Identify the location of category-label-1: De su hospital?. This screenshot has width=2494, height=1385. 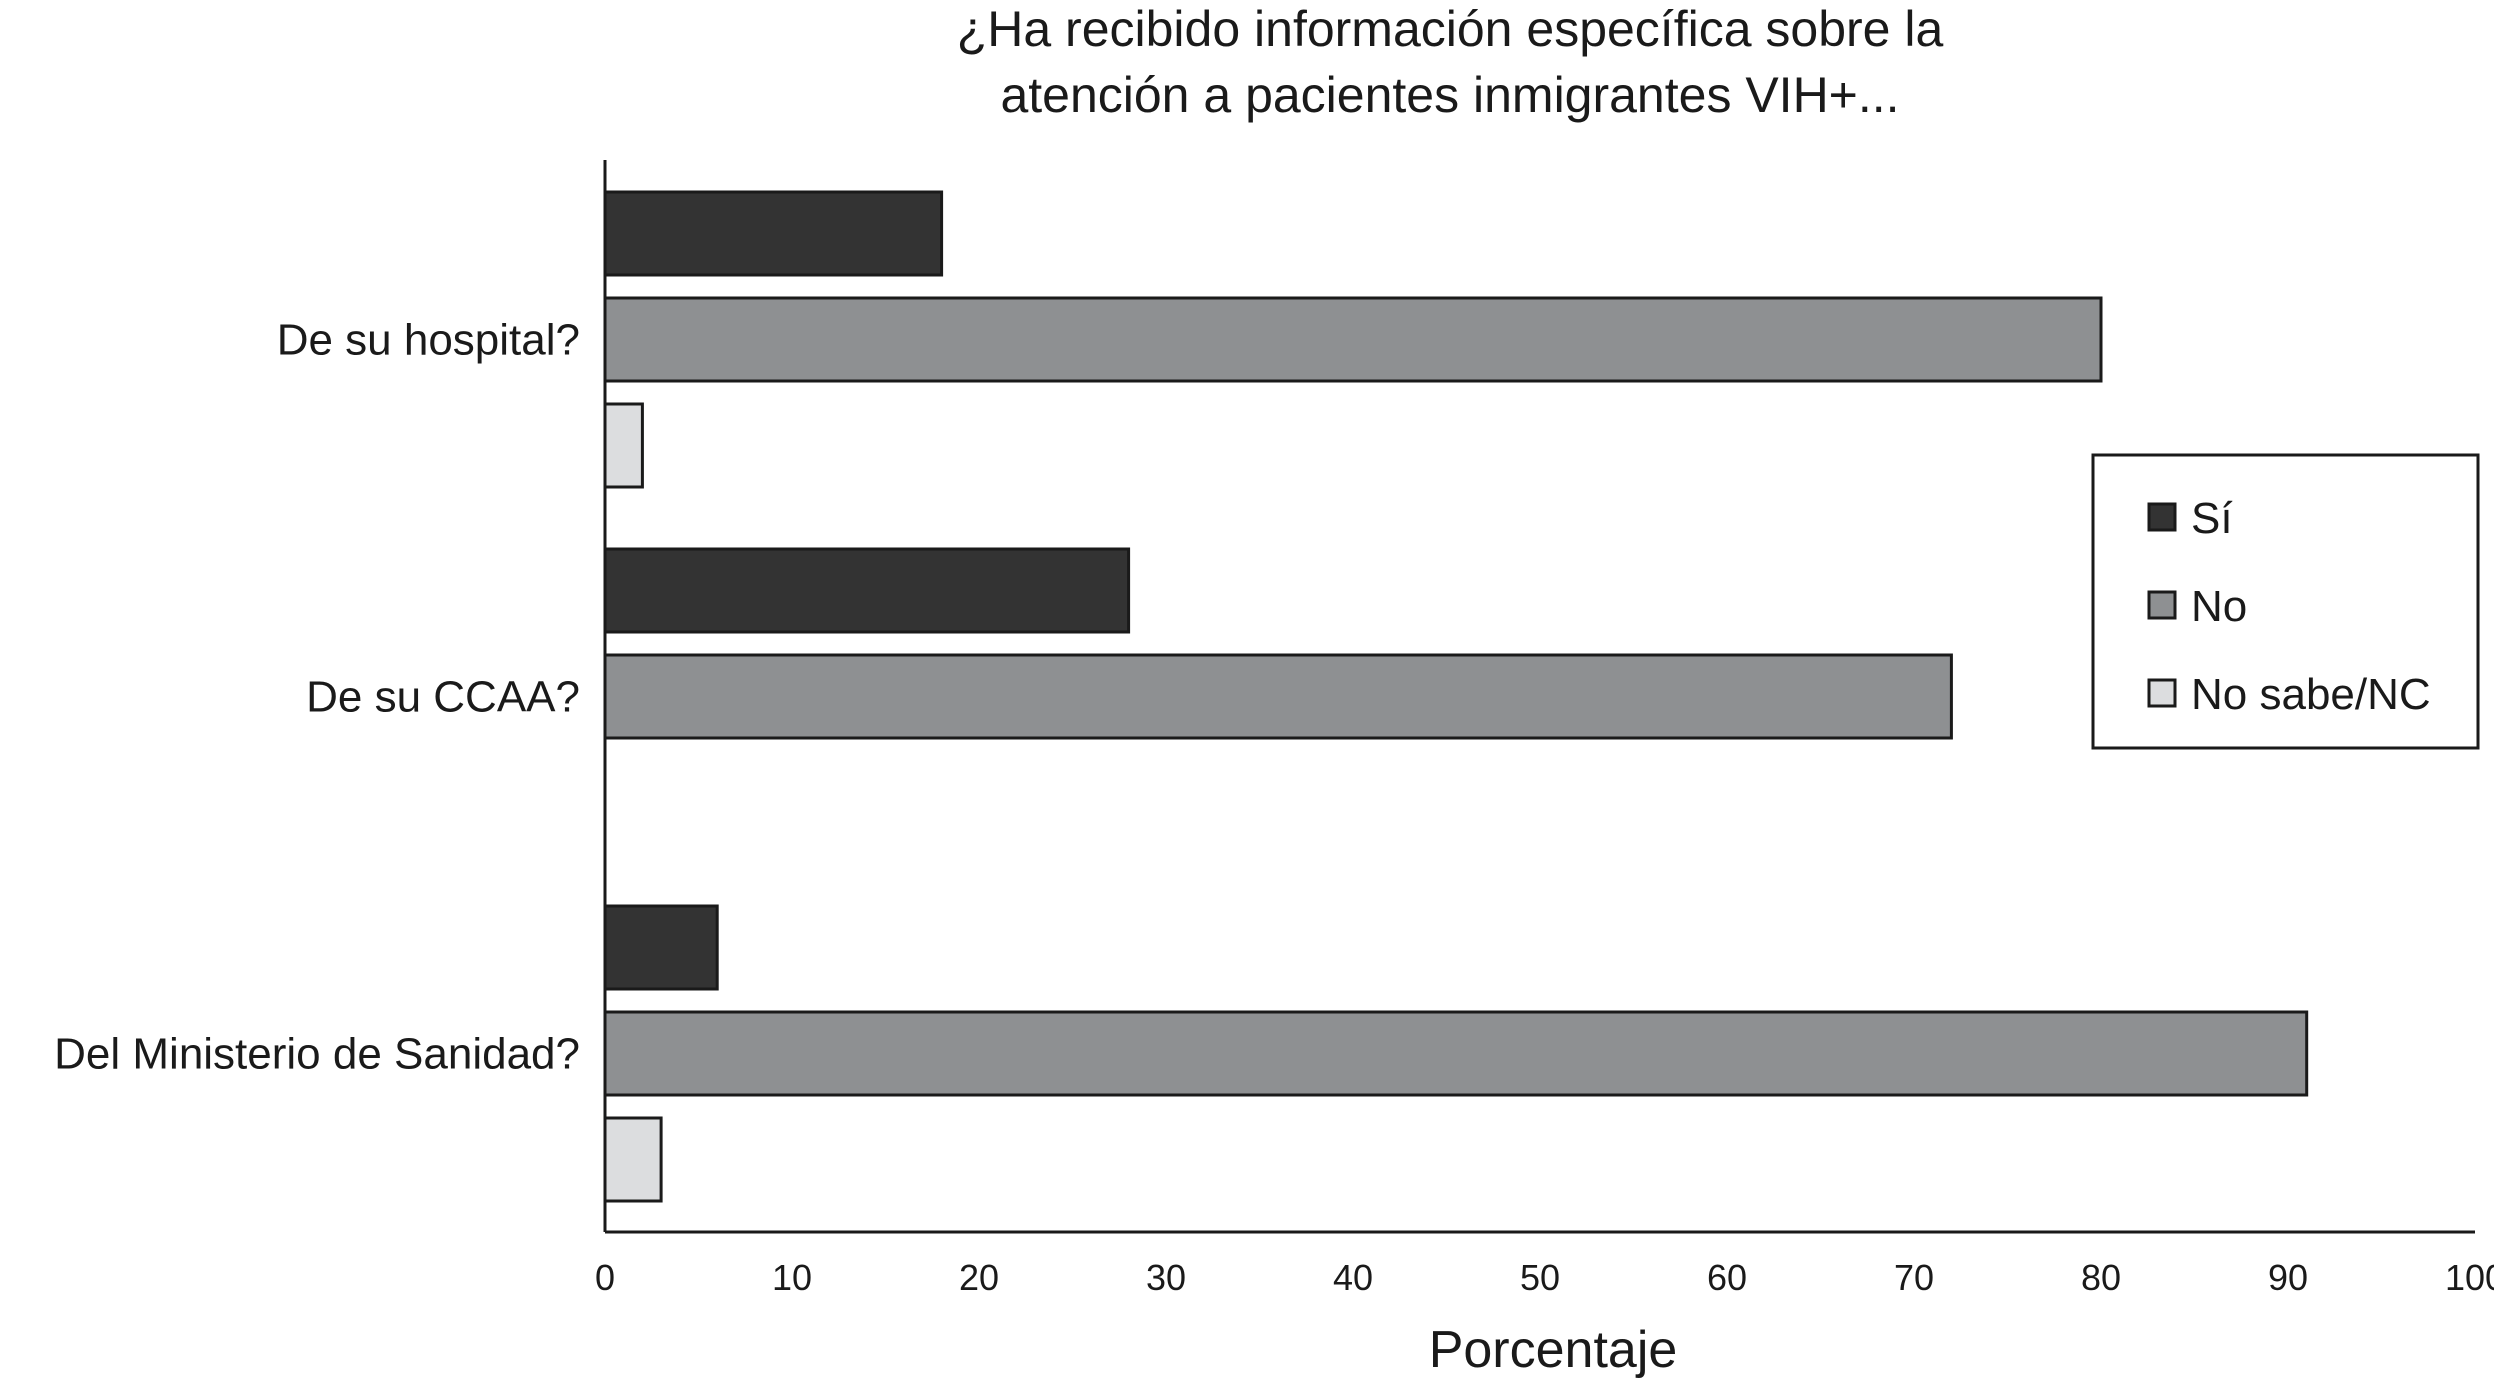
(428, 340).